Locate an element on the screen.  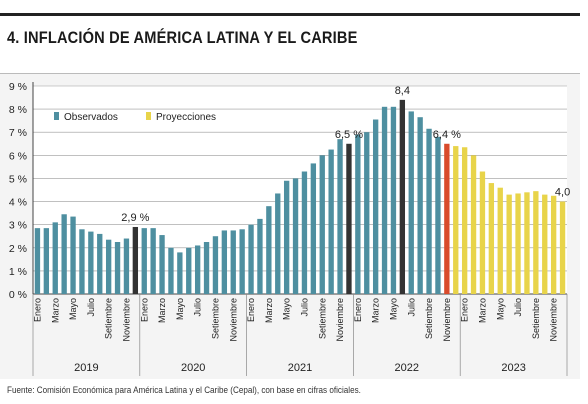
data-label: 4,0 is located at coordinates (562, 193).